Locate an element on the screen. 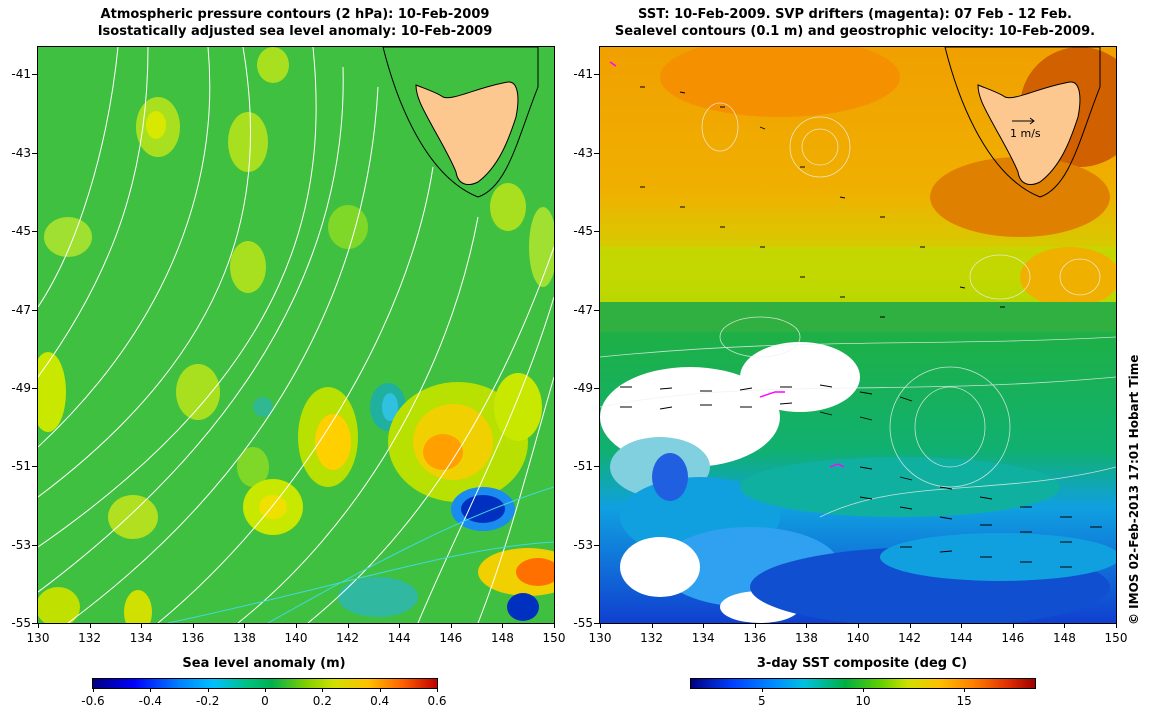 This screenshot has width=1150, height=710. tasmania-land is located at coordinates (460, 122).